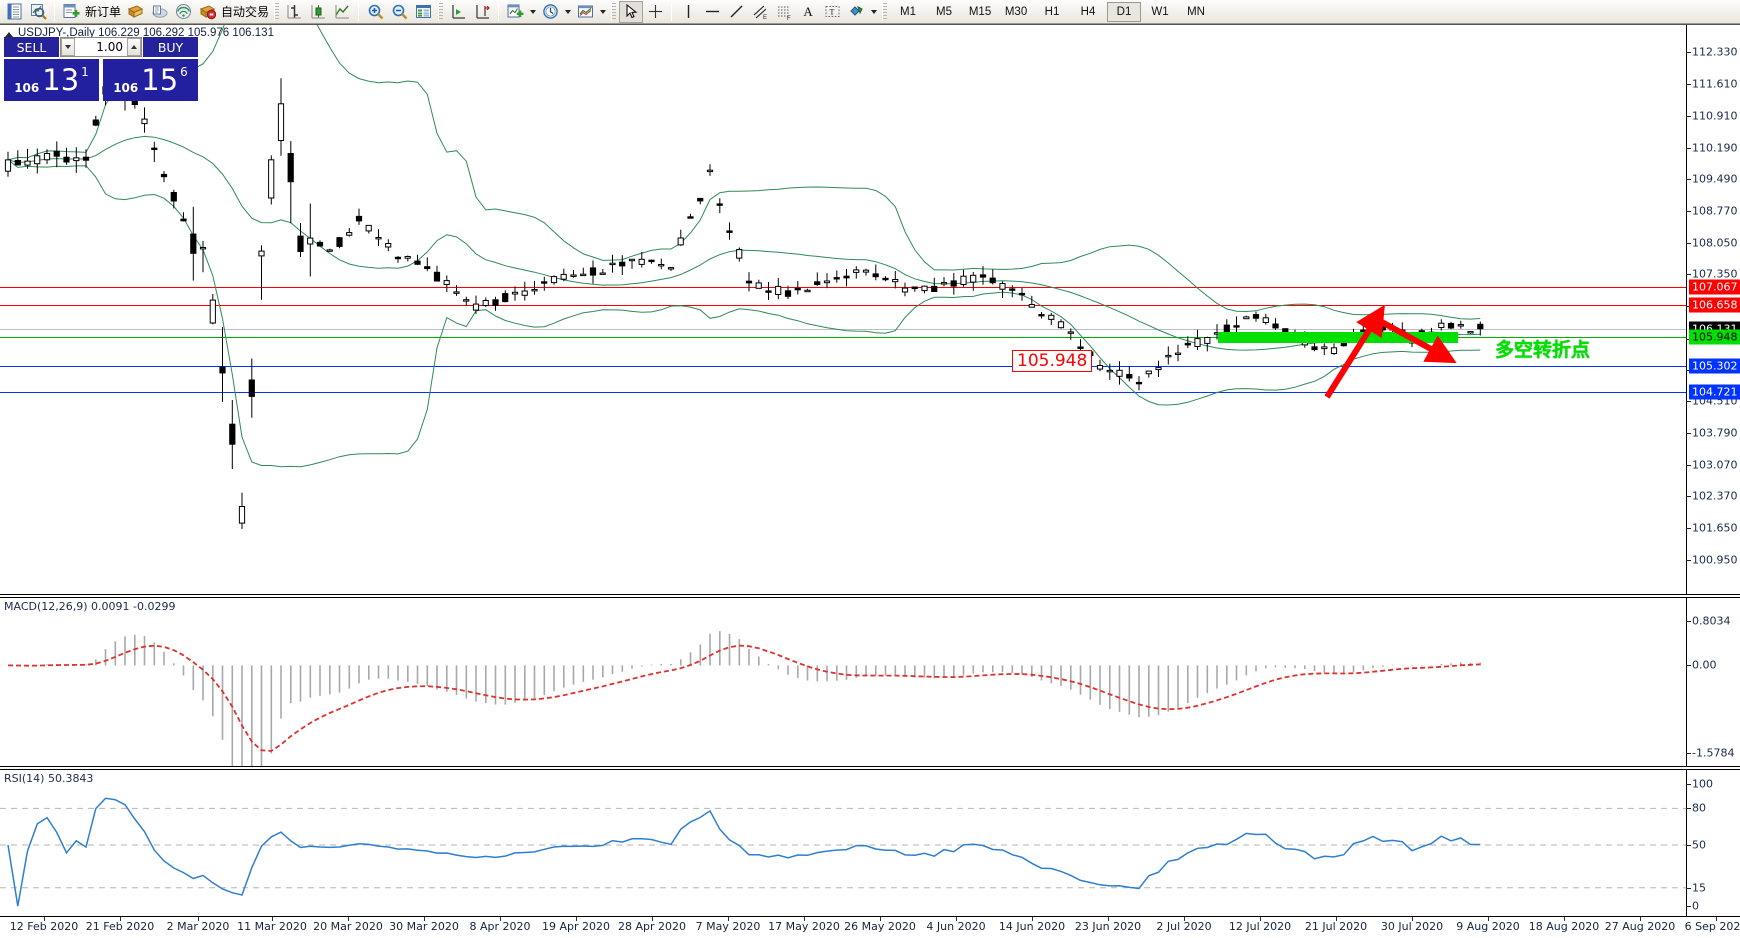  I want to click on macd-label: MACD(12,26,9) 0.0091 -0.0299, so click(90, 606).